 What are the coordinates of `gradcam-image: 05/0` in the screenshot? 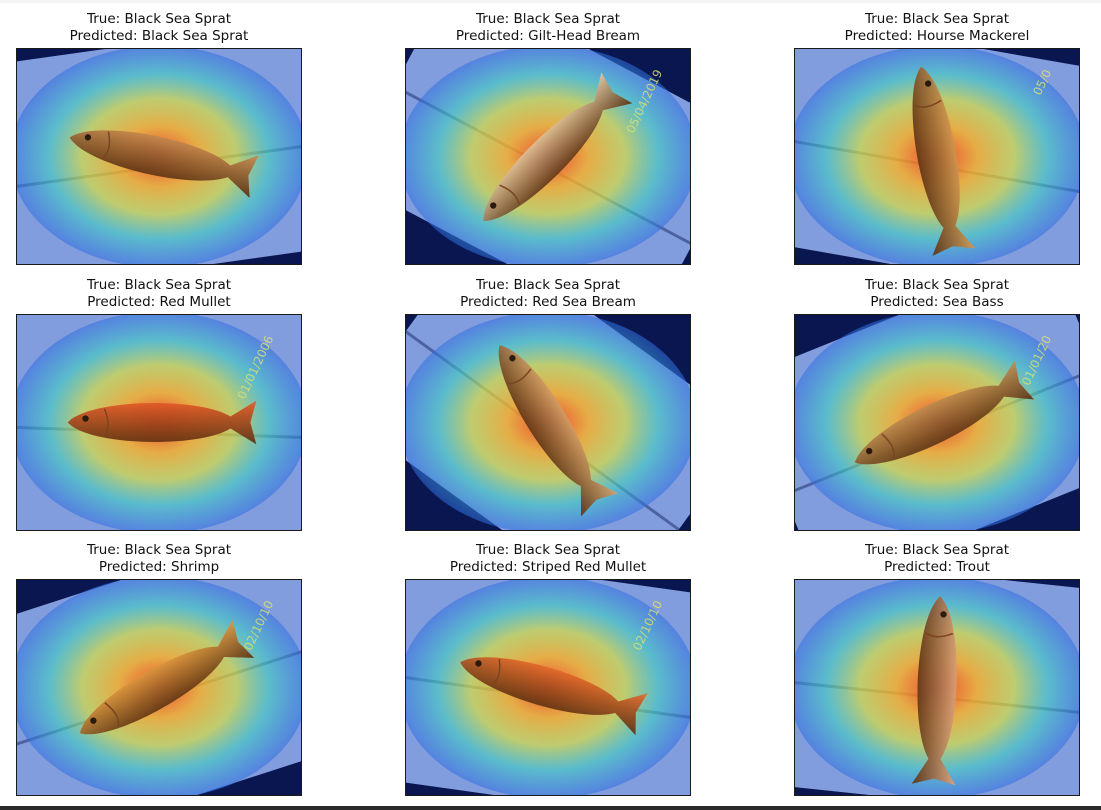 It's located at (937, 156).